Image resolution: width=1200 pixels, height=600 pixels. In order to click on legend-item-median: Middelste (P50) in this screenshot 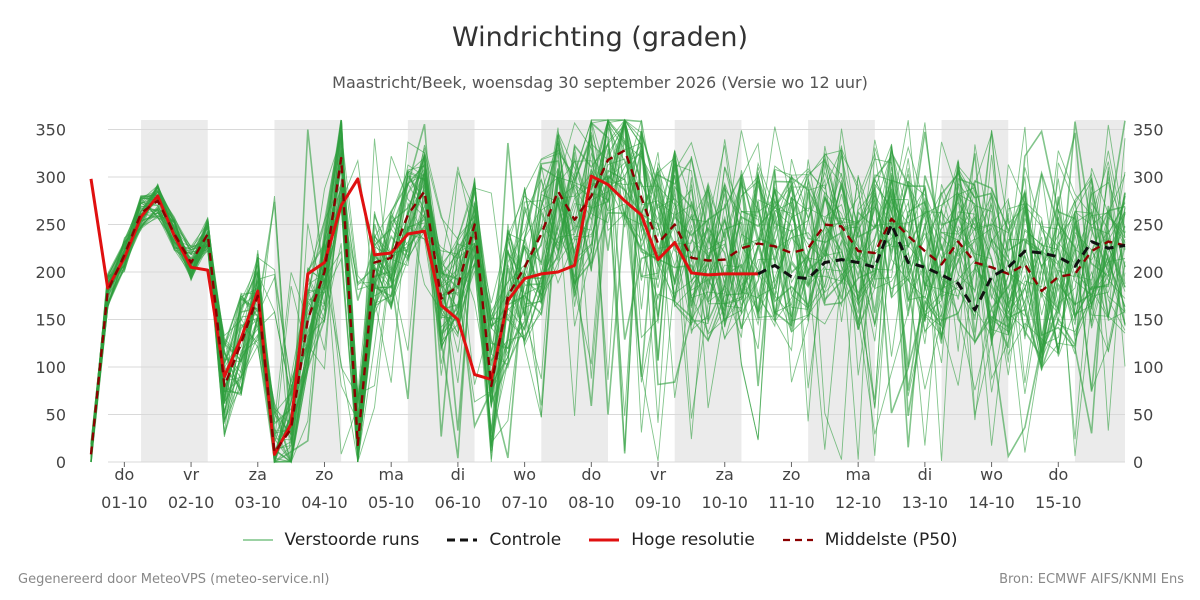, I will do `click(870, 540)`.